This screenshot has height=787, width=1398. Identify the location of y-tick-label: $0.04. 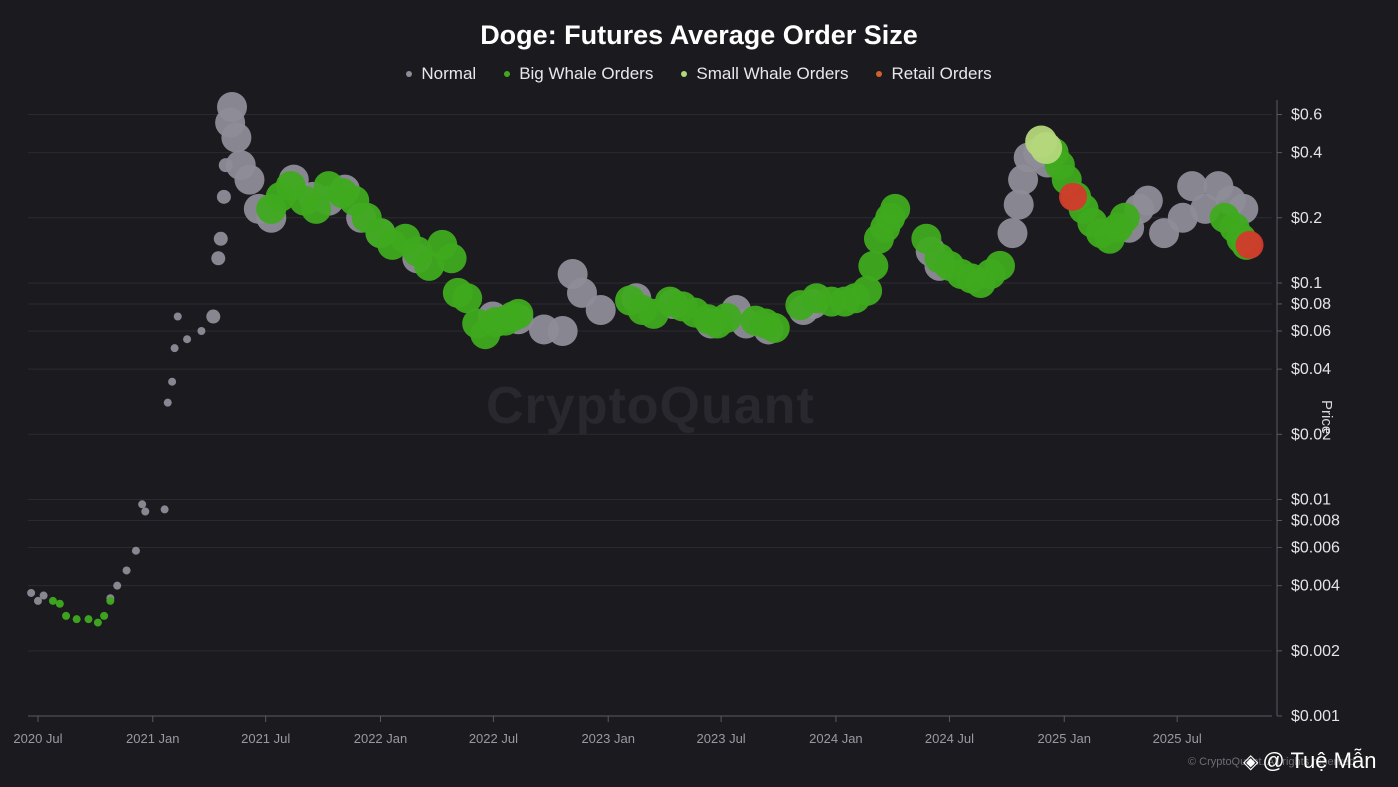
(1311, 369).